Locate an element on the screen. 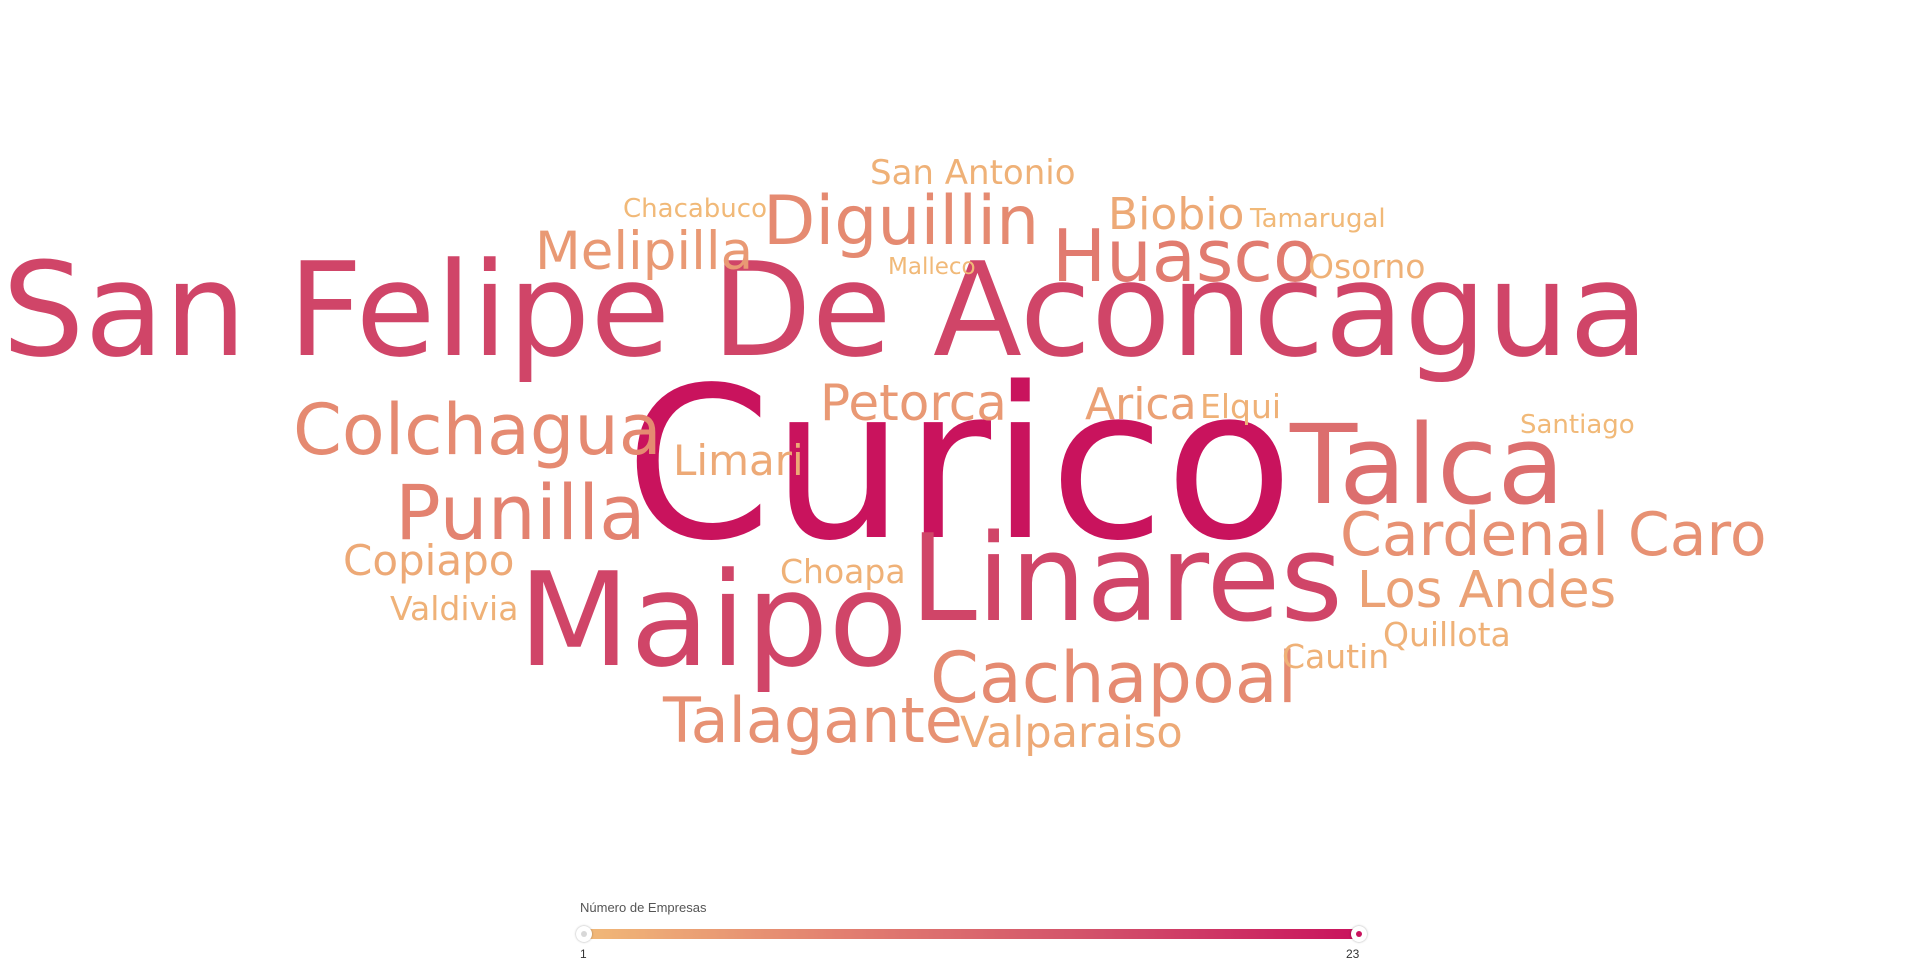 Image resolution: width=1920 pixels, height=965 pixels. word-choapa: Choapa is located at coordinates (843, 571).